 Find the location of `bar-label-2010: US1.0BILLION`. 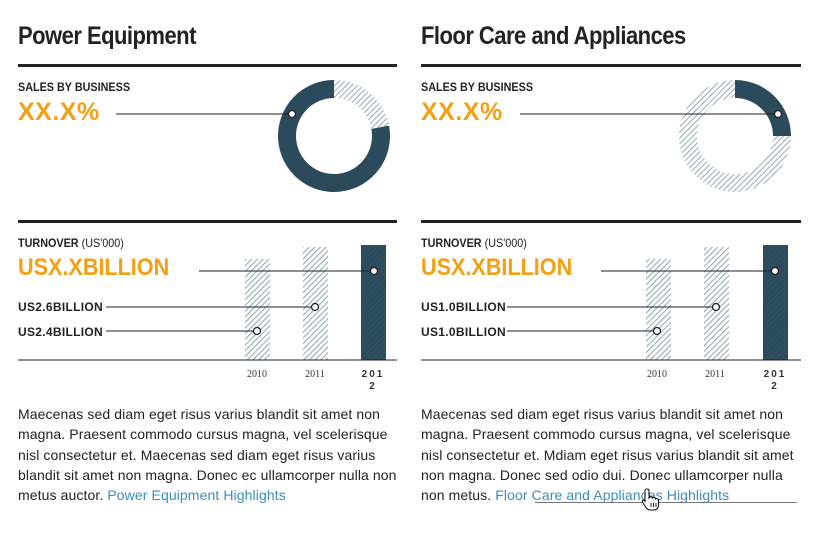

bar-label-2010: US1.0BILLION is located at coordinates (463, 332).